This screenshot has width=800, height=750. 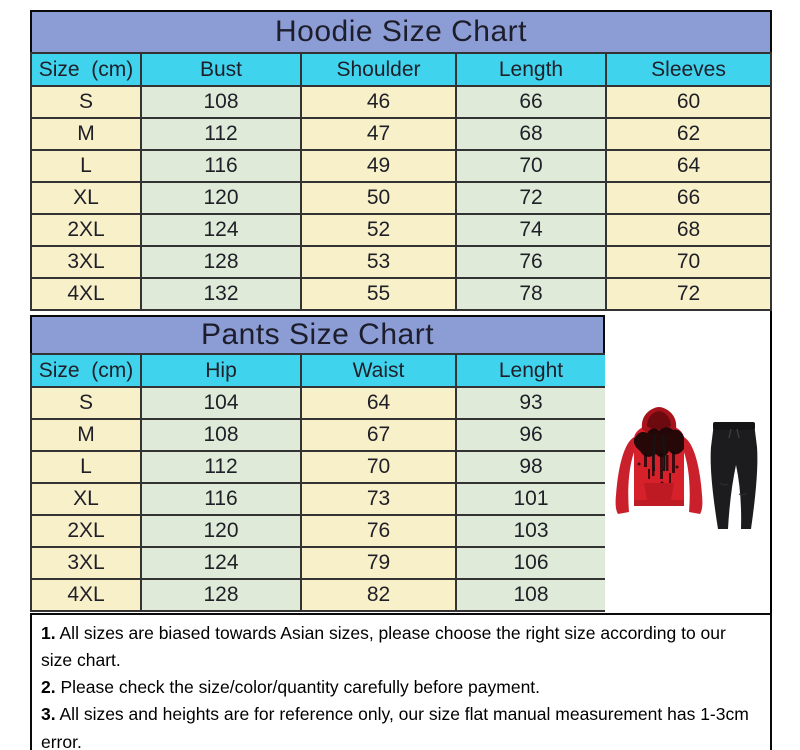 I want to click on hoodie-header-row: Size (cm) Bust Shoulder Length Sleeves, so click(x=401, y=69).